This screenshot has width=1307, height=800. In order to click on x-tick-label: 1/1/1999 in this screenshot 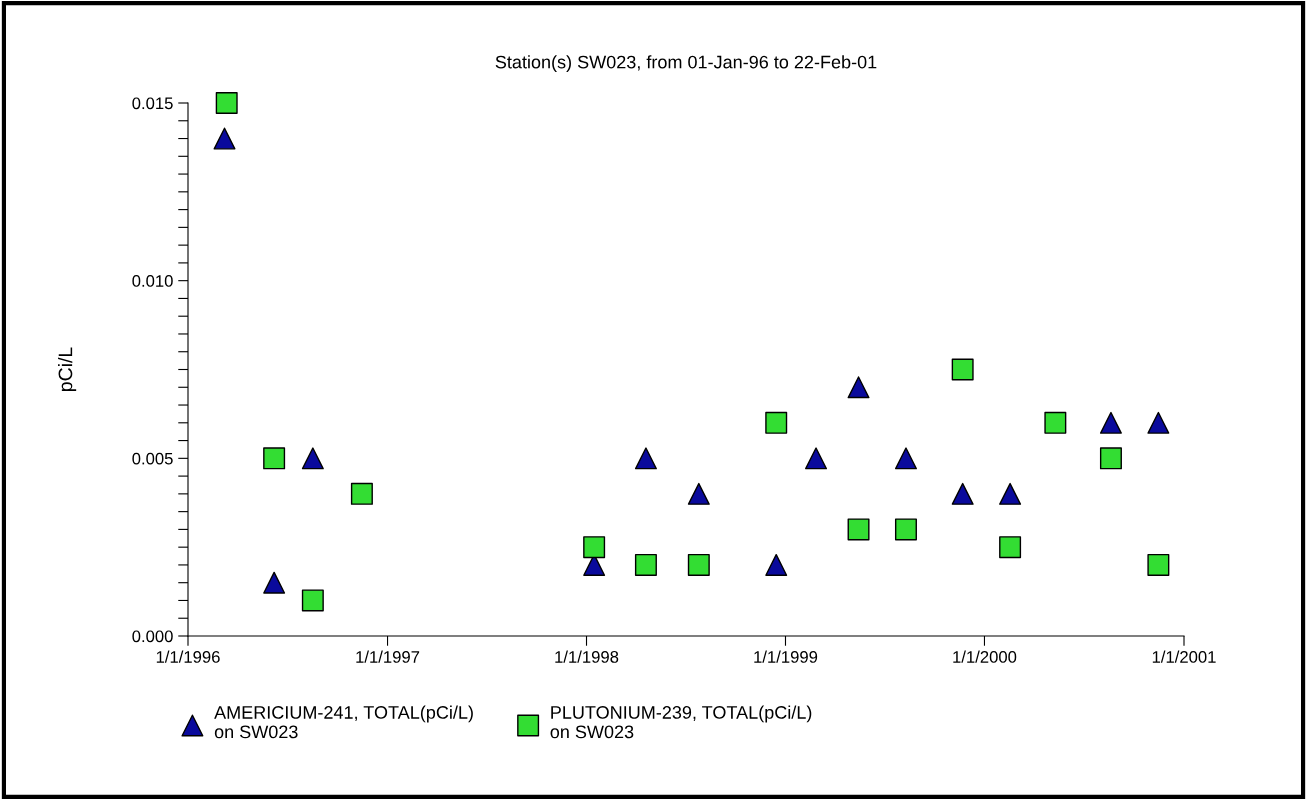, I will do `click(786, 656)`.